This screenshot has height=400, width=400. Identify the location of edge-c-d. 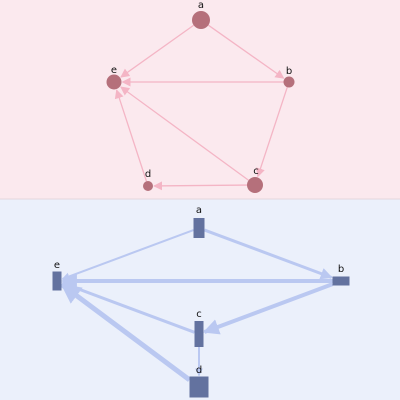
(200, 186).